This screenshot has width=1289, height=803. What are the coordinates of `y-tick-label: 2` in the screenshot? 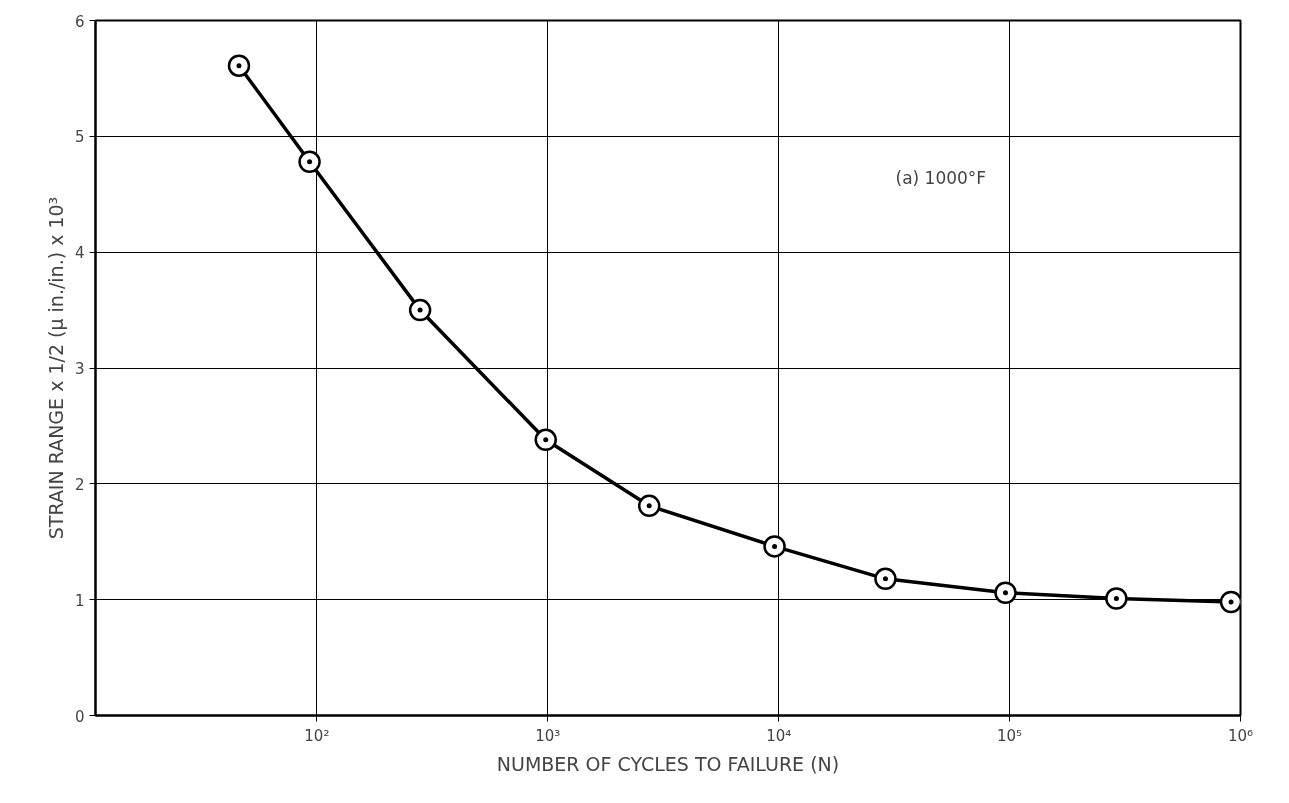 It's located at (79, 484).